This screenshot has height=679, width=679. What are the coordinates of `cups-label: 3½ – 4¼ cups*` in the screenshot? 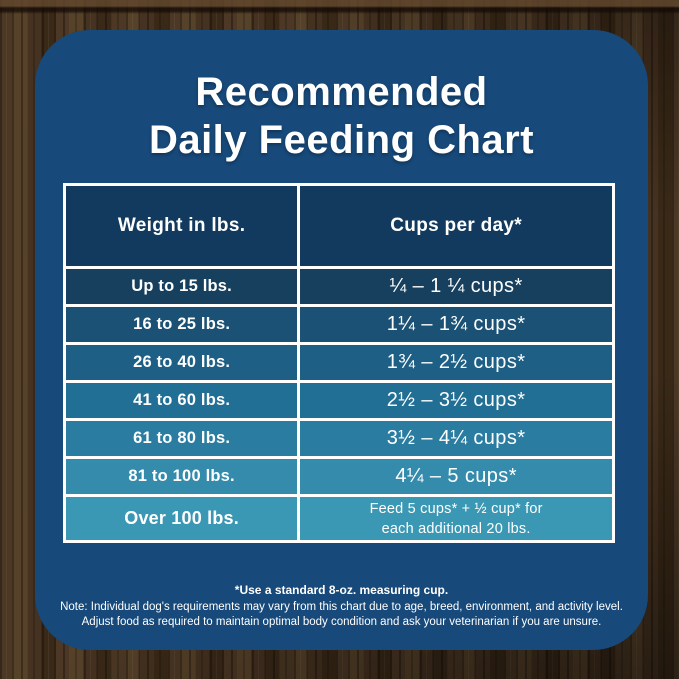 It's located at (456, 438).